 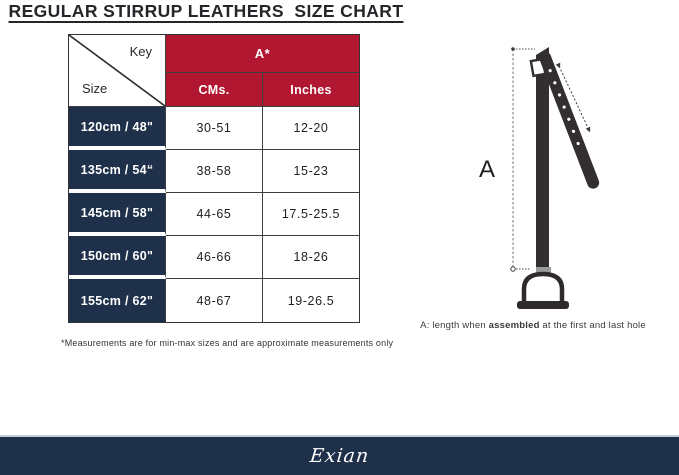 I want to click on caption-suffix: at the first and last hole, so click(x=592, y=325).